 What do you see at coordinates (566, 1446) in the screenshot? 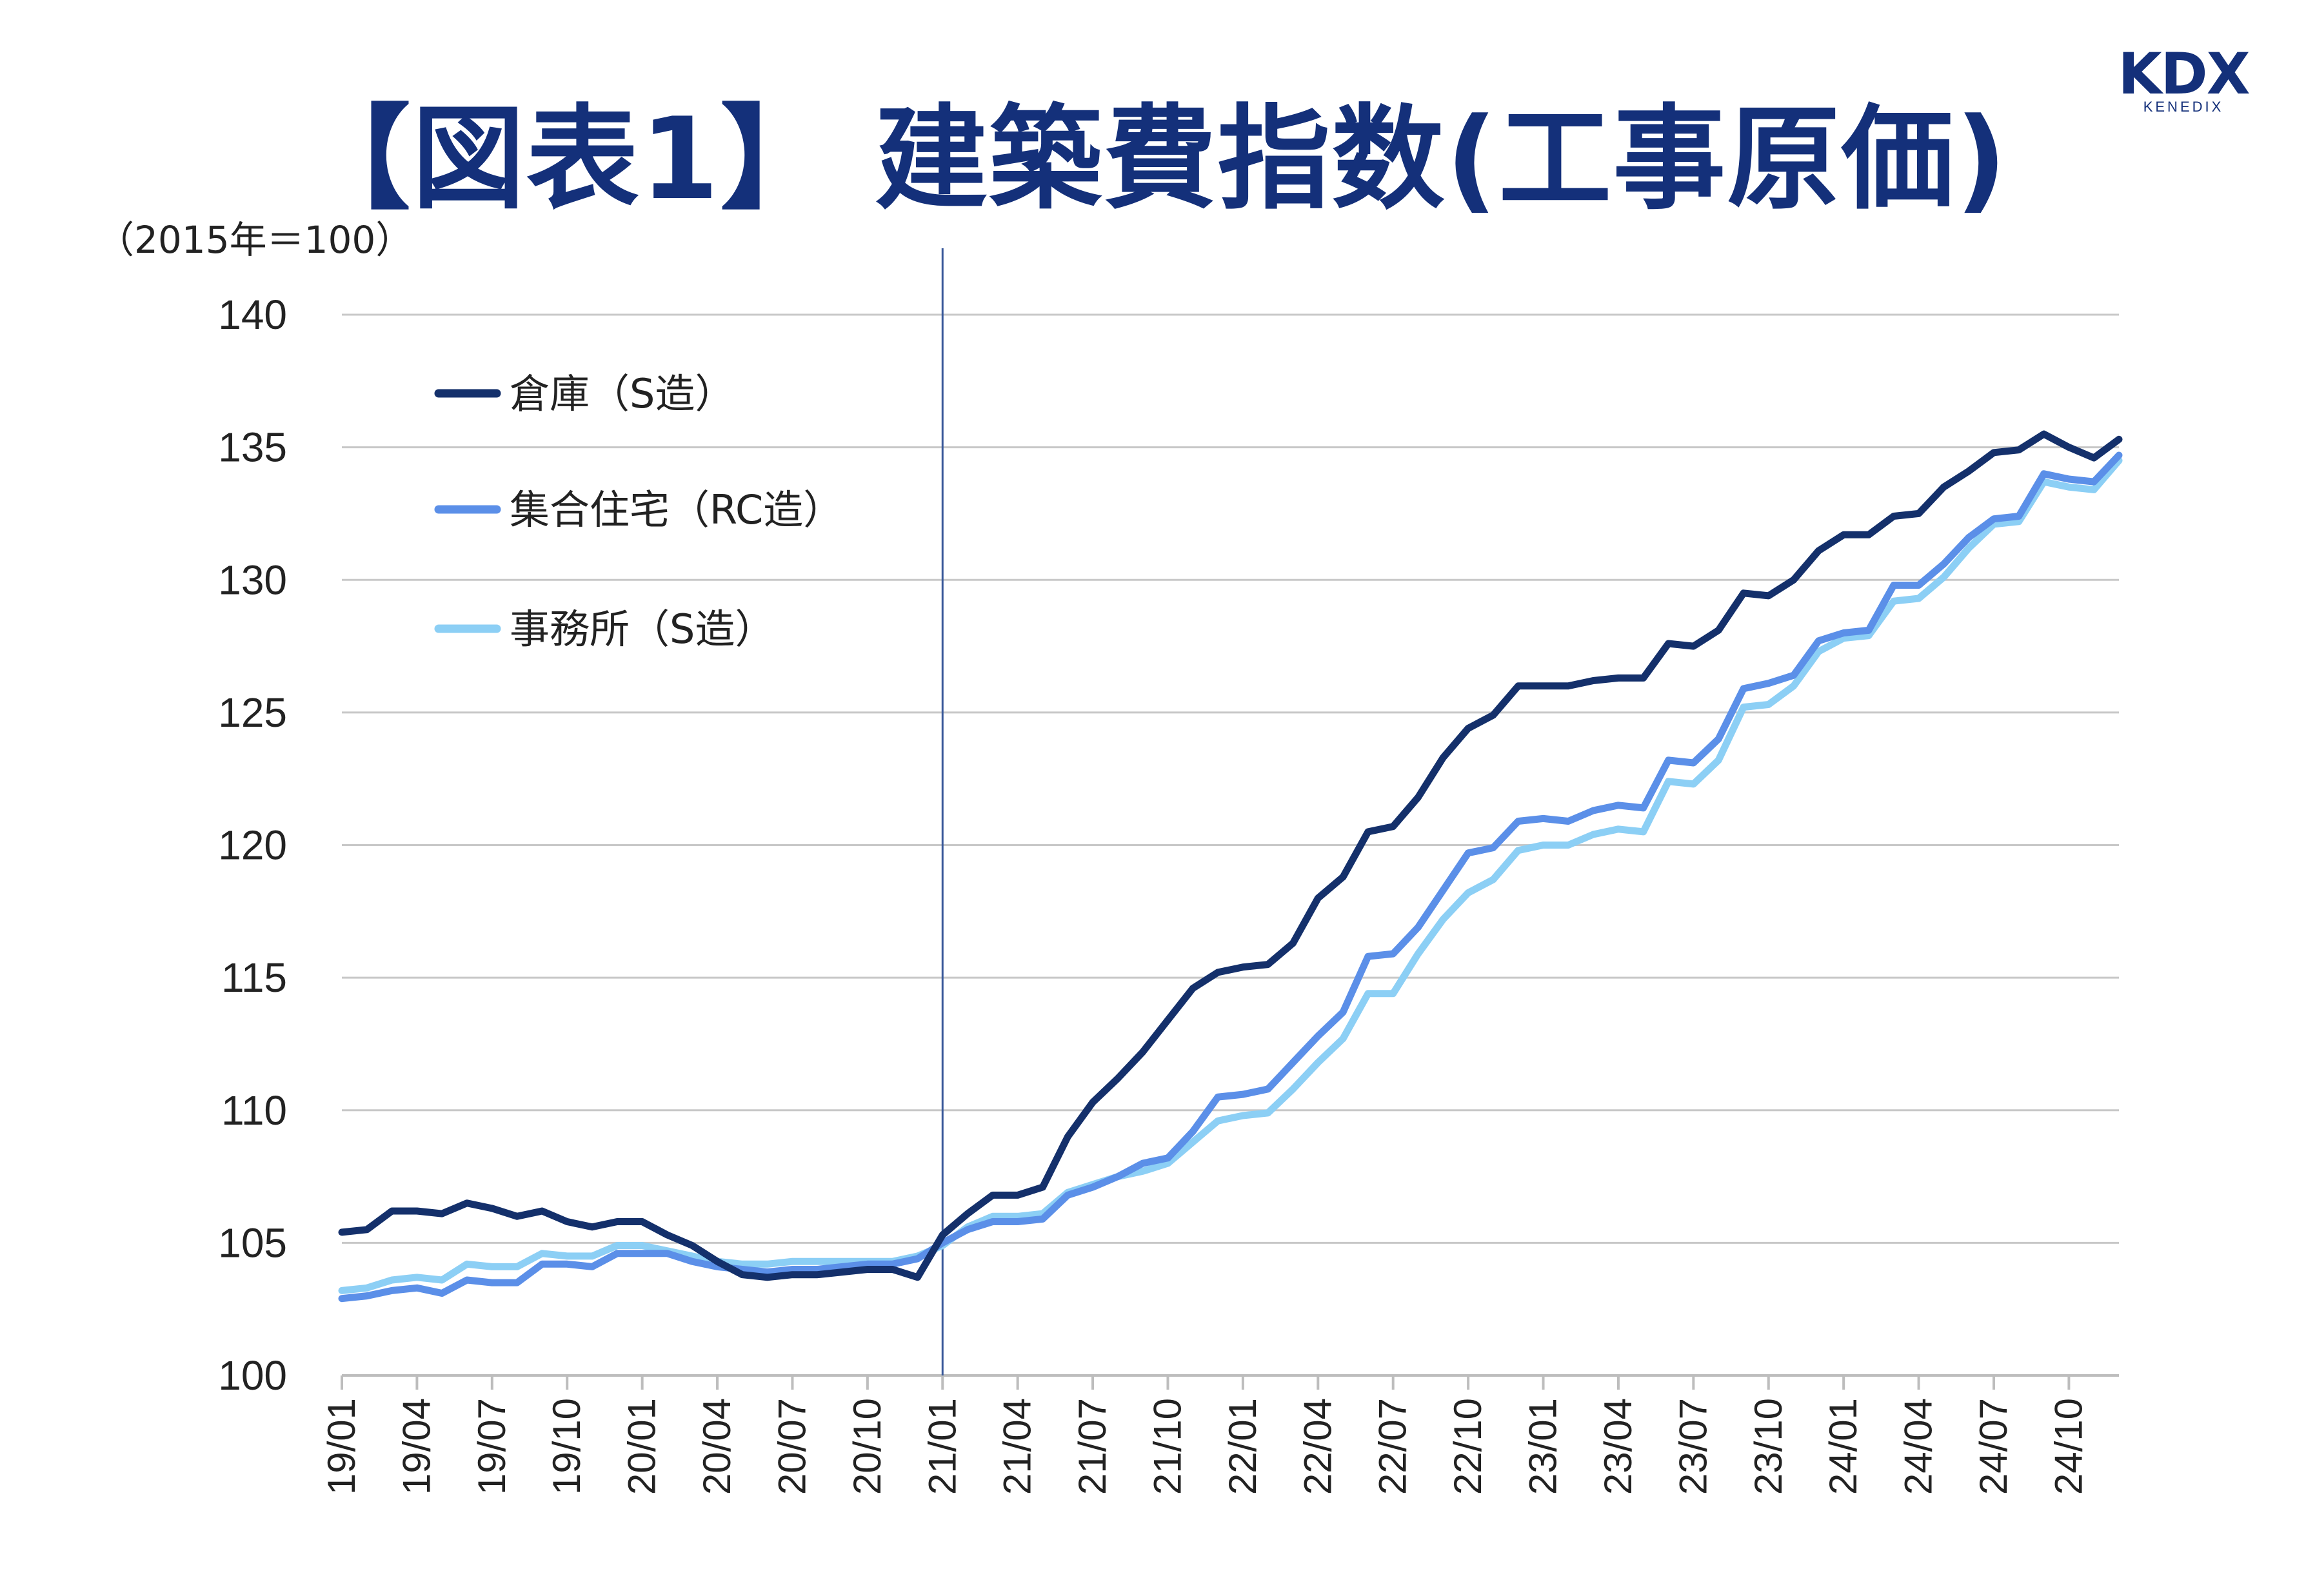
I see `x-tick-label: 19/10` at bounding box center [566, 1446].